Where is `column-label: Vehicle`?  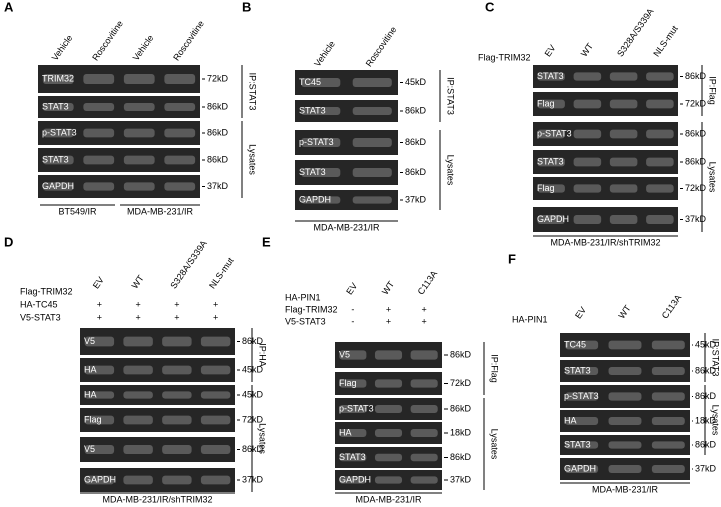
column-label: Vehicle is located at coordinates (62, 48).